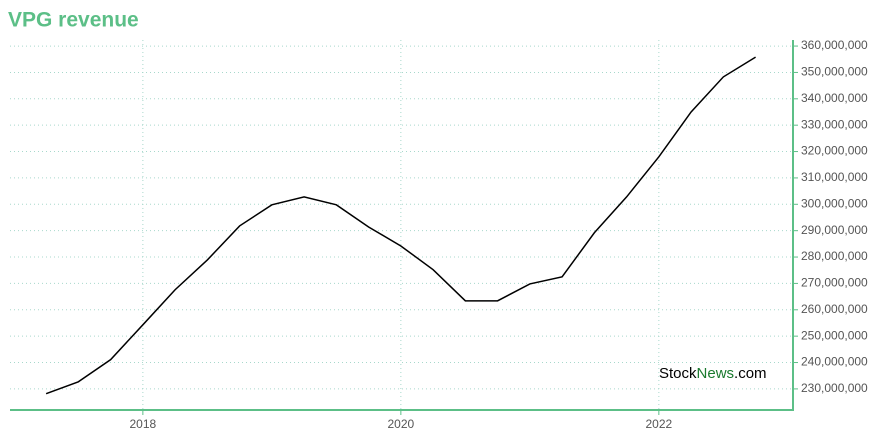  Describe the element at coordinates (834, 362) in the screenshot. I see `y-tick-label: 240,000,000` at that location.